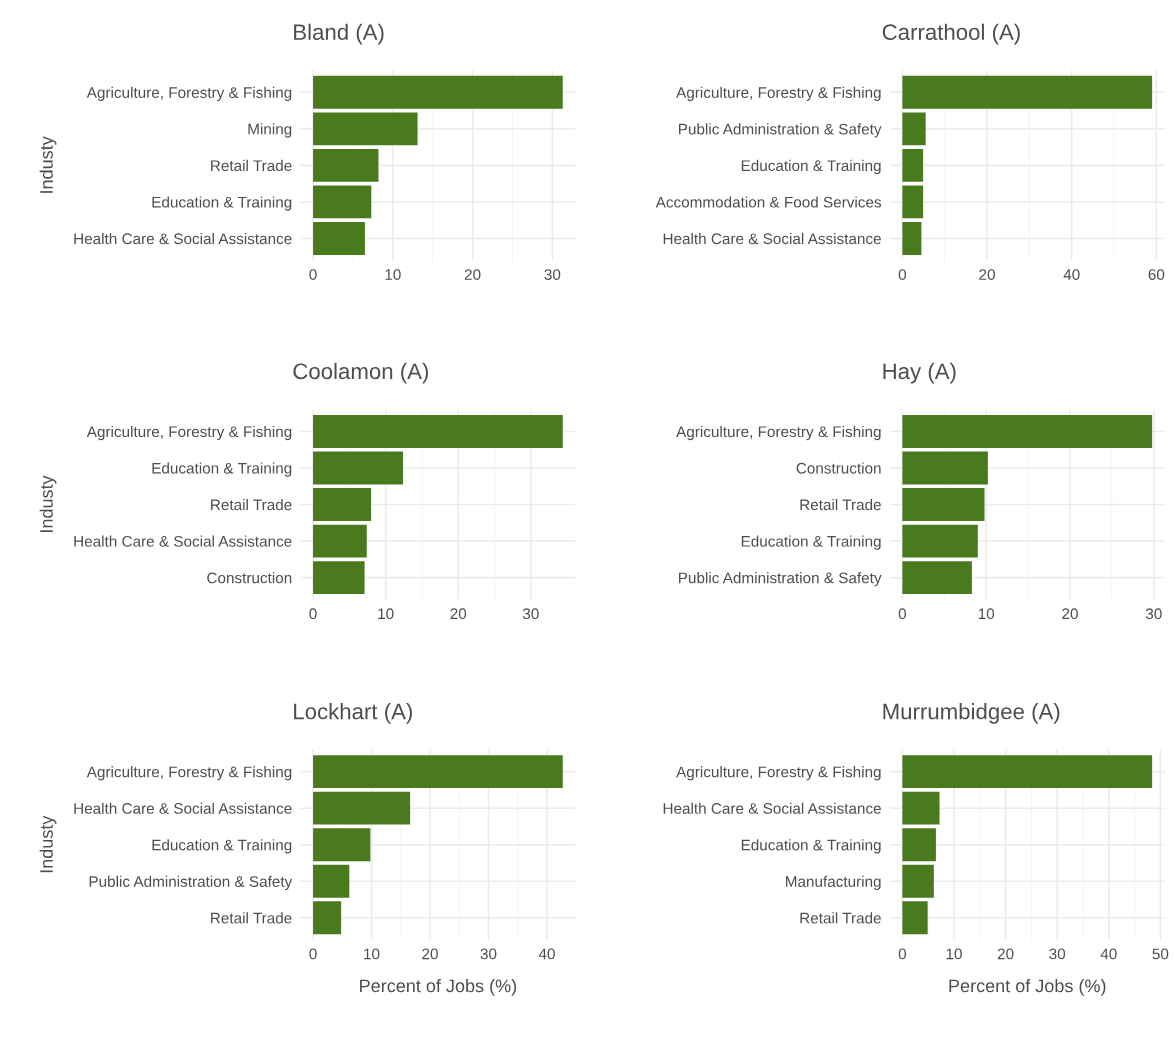  I want to click on chart-title: Coolamon (A), so click(361, 373).